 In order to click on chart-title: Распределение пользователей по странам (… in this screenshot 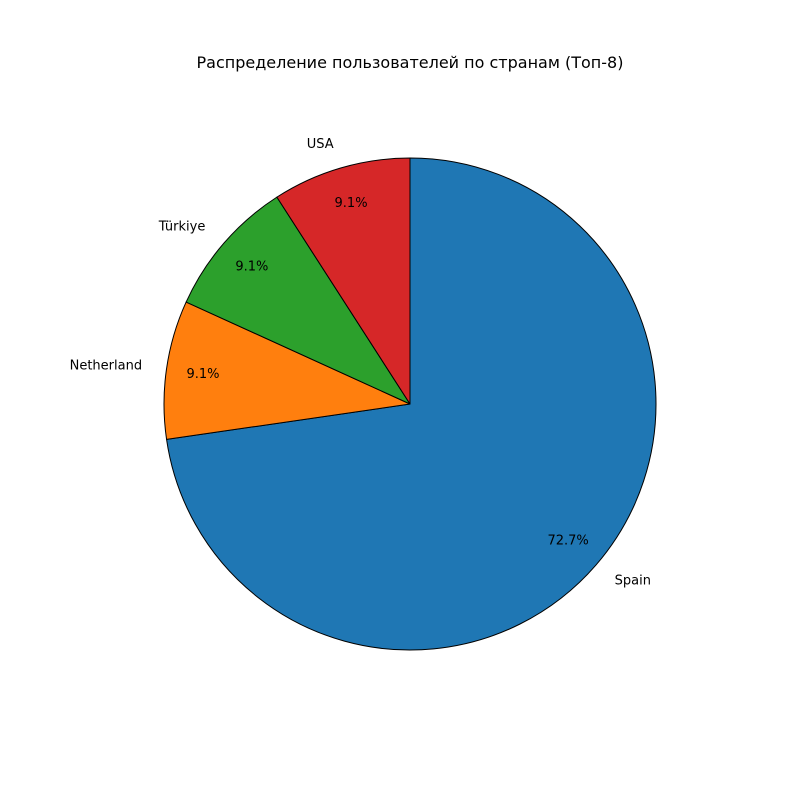, I will do `click(410, 62)`.